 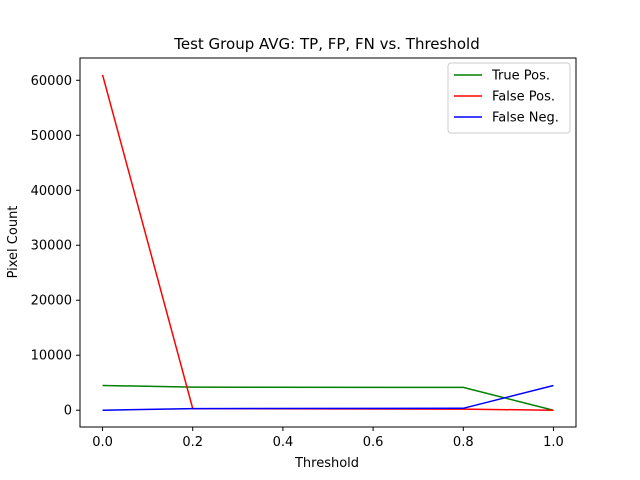 What do you see at coordinates (51, 246) in the screenshot?
I see `y-tick-label: 30000` at bounding box center [51, 246].